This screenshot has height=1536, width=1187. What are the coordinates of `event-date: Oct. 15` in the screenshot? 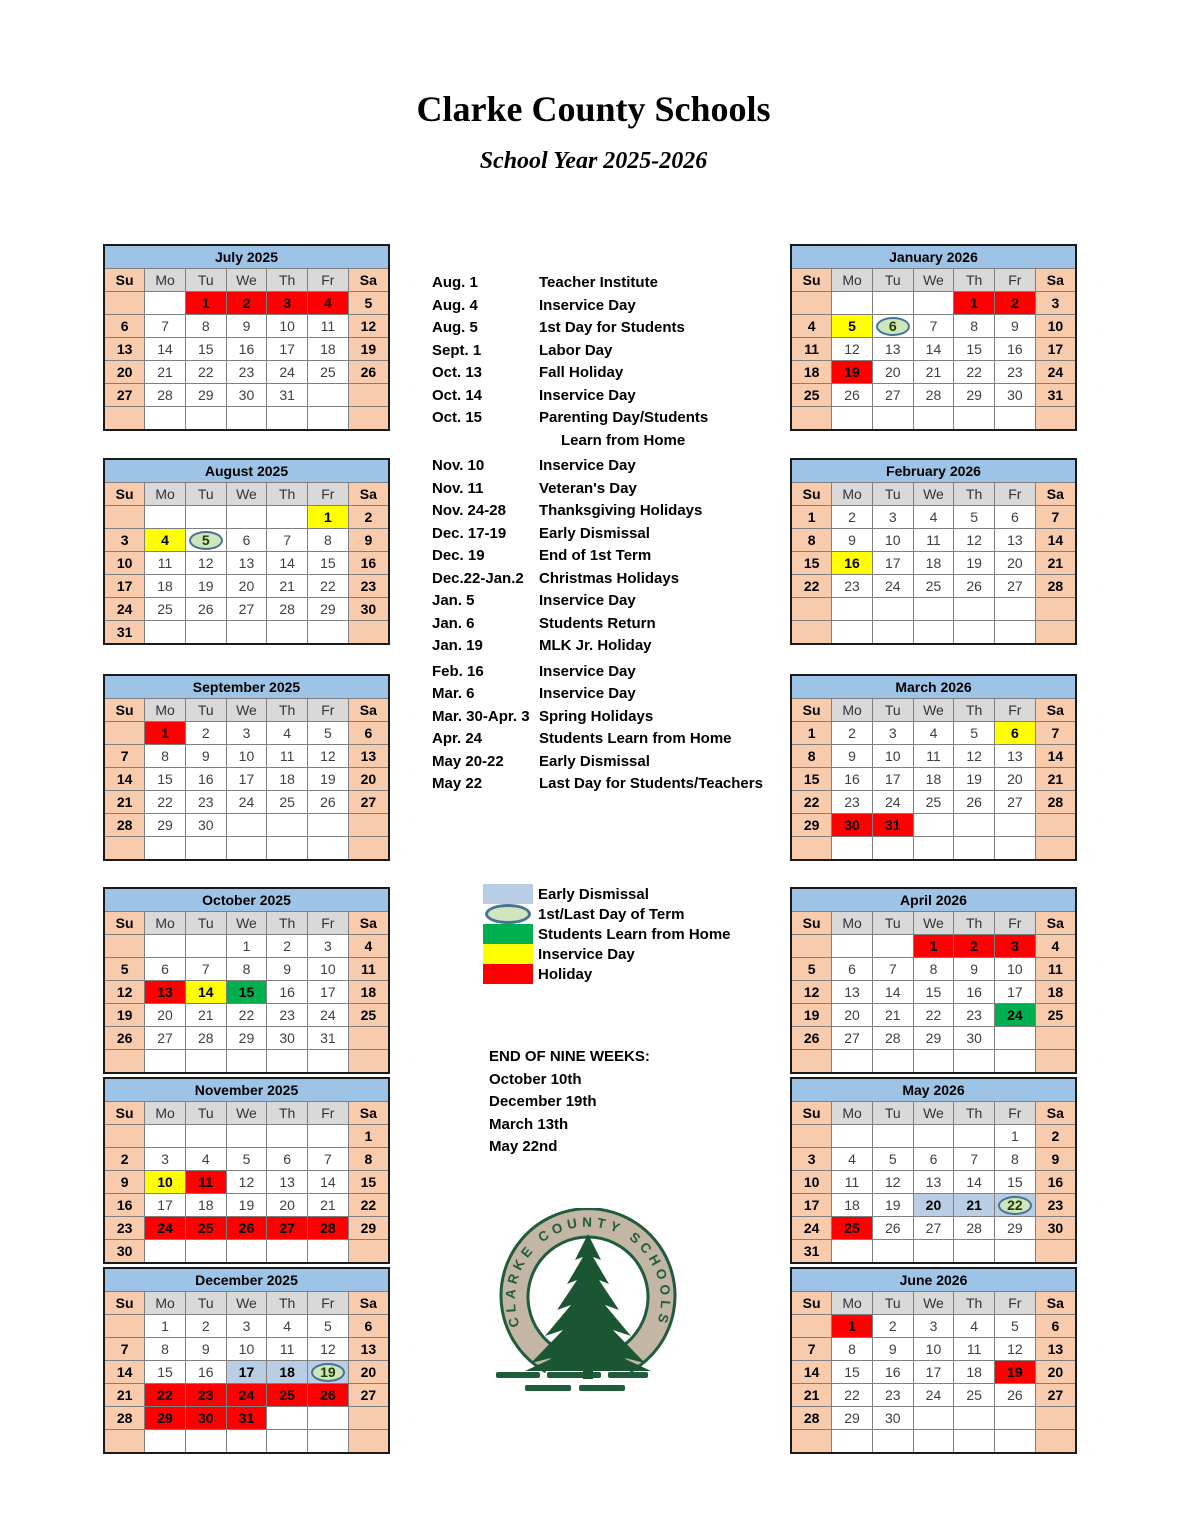 It's located at (457, 417).